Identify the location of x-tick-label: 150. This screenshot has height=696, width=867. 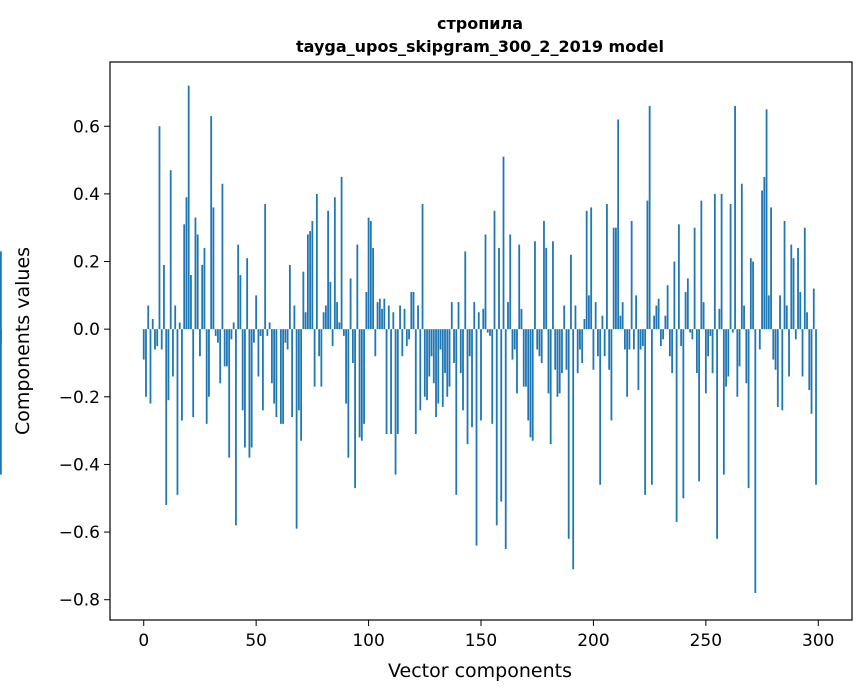
(481, 641).